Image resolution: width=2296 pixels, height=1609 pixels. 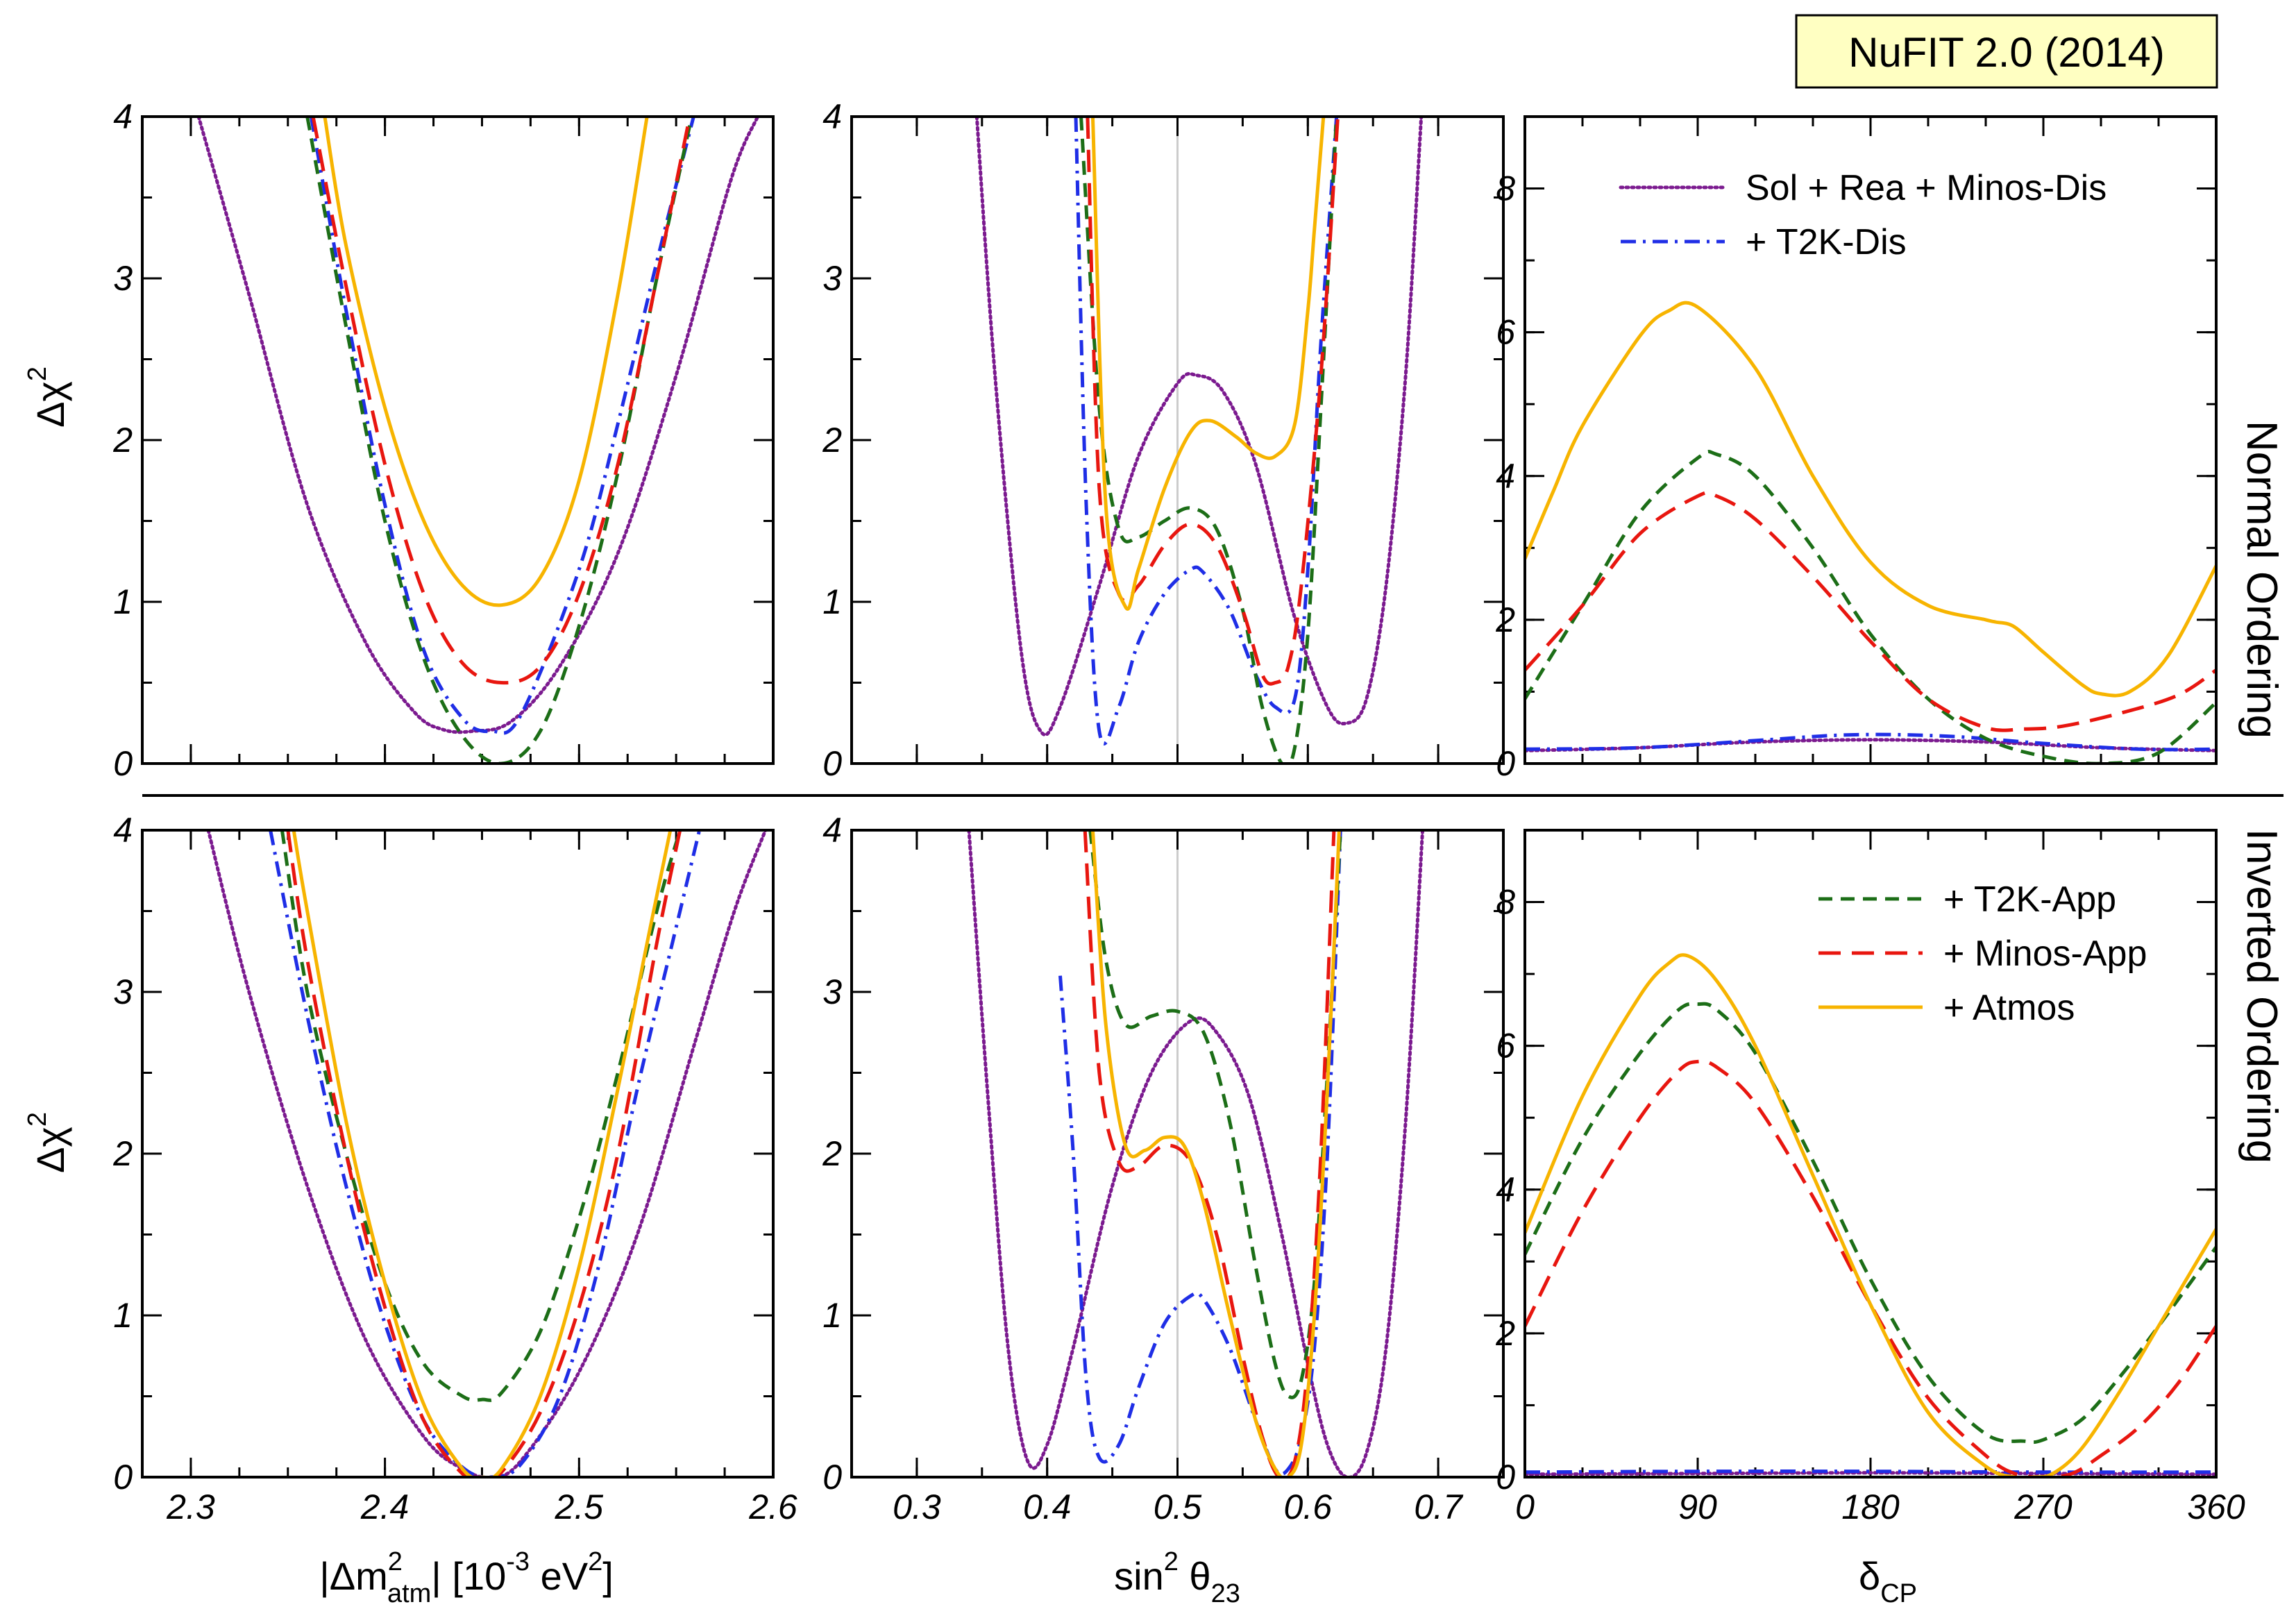 I want to click on y-axis-title-bottom: Δχ2, so click(x=48, y=1142).